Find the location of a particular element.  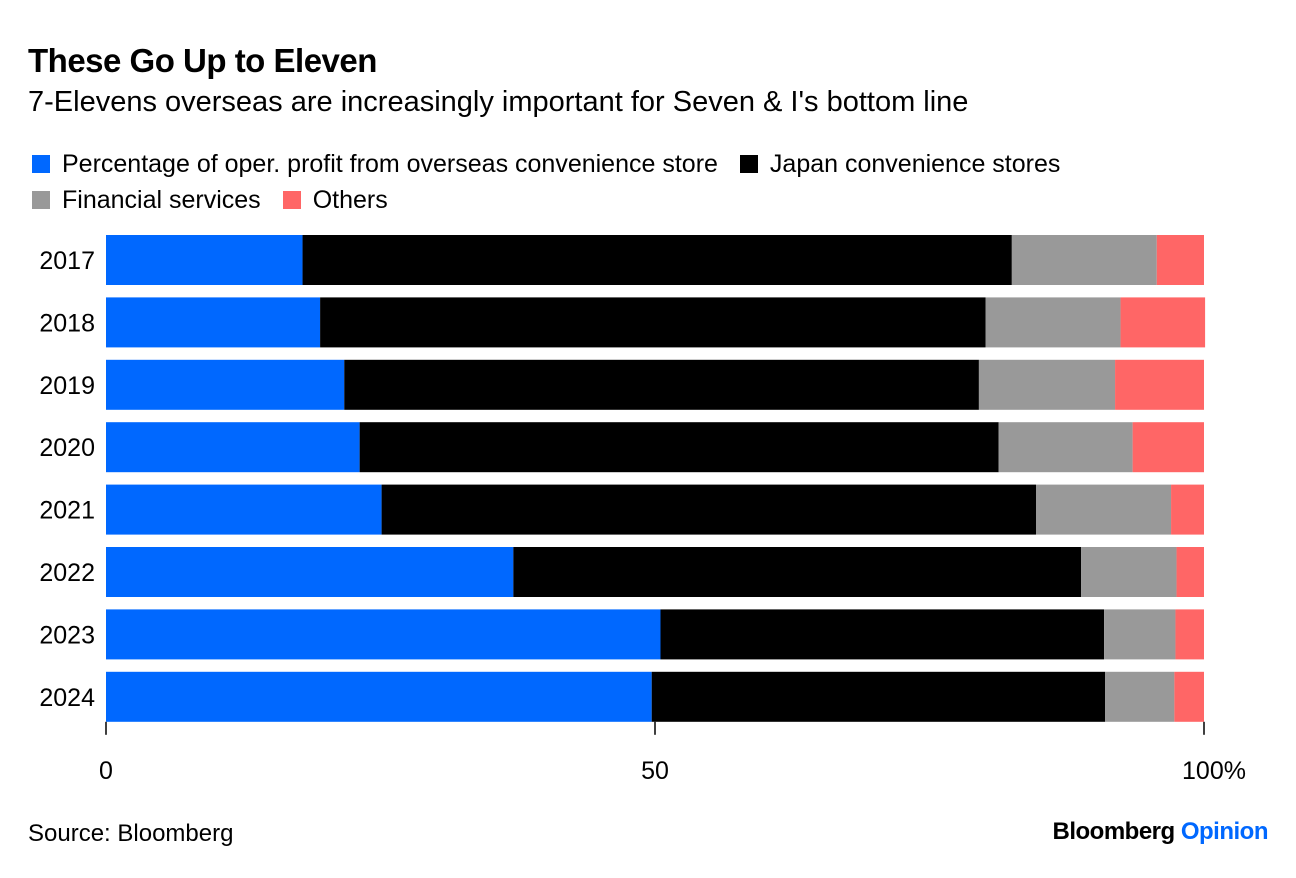

legend-item: Financial services is located at coordinates (146, 200).